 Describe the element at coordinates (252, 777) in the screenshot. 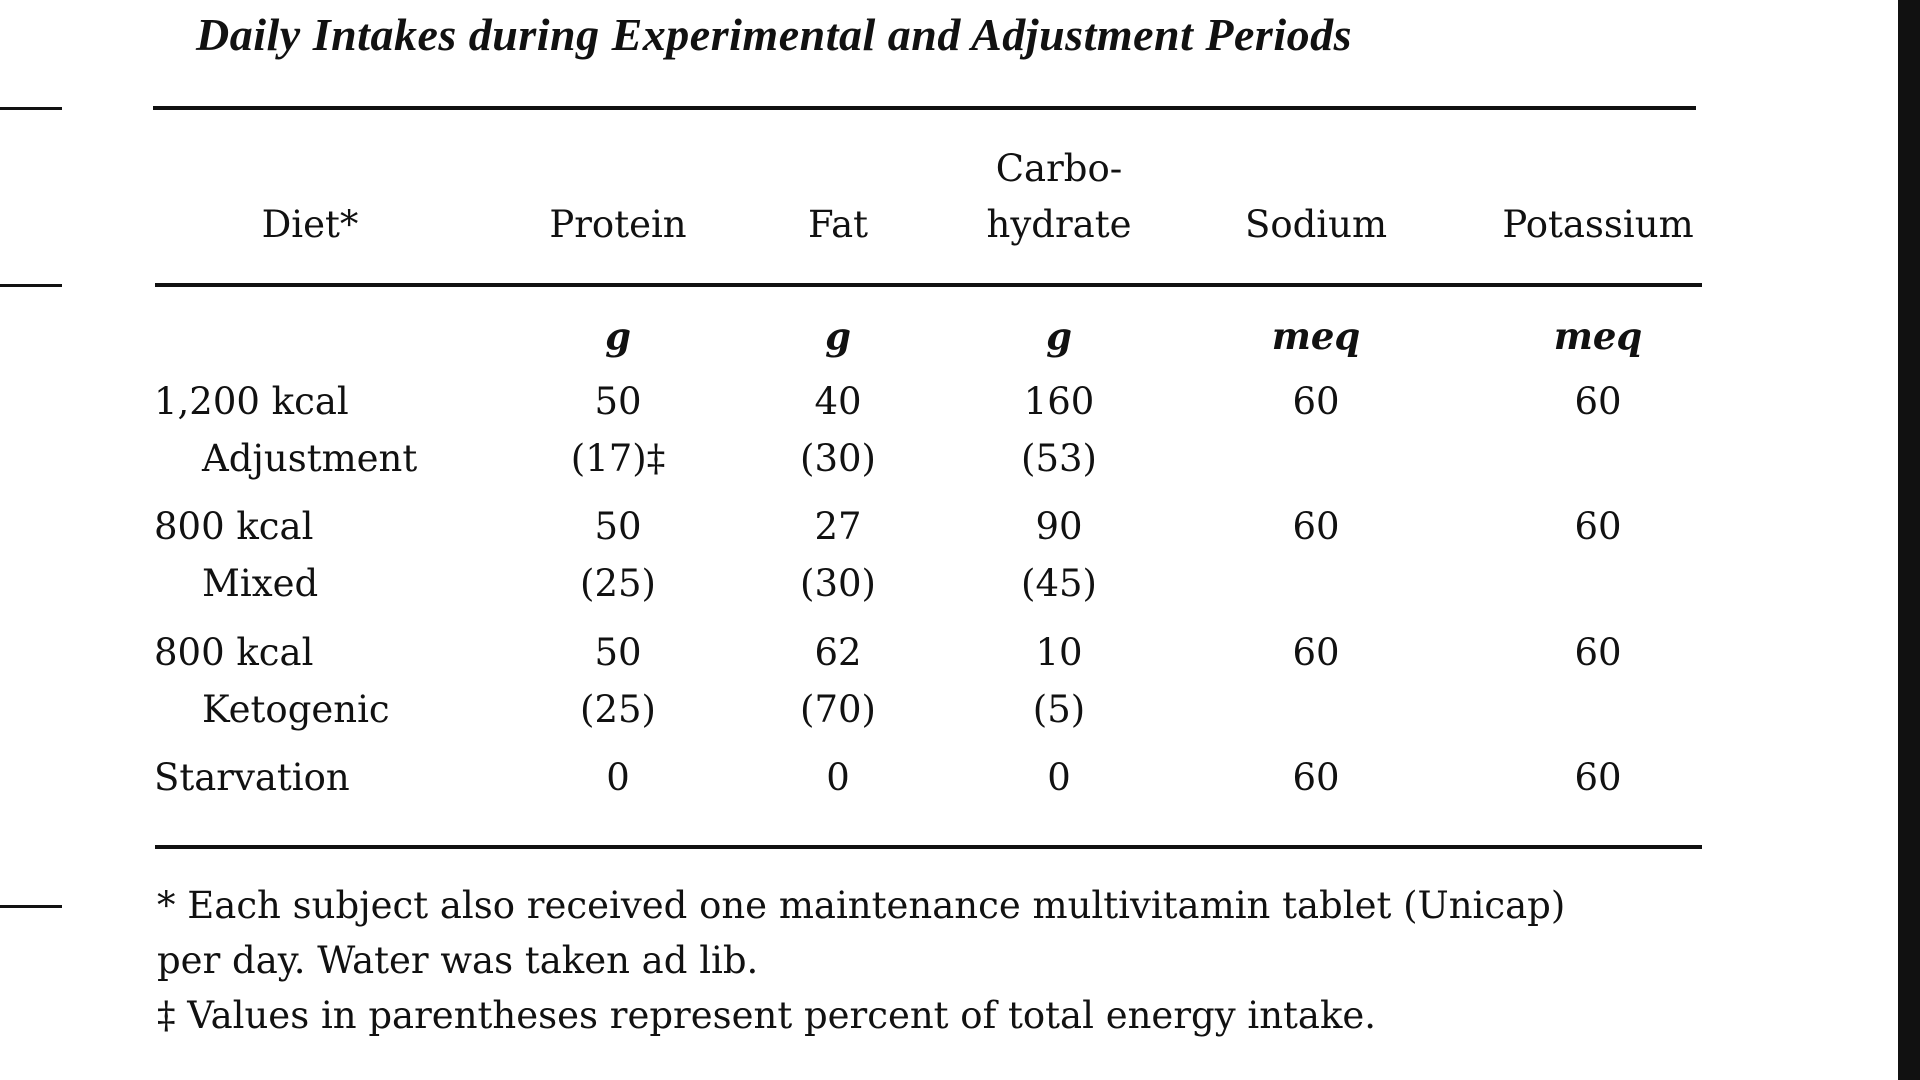

I see `row-label: Starvation` at that location.